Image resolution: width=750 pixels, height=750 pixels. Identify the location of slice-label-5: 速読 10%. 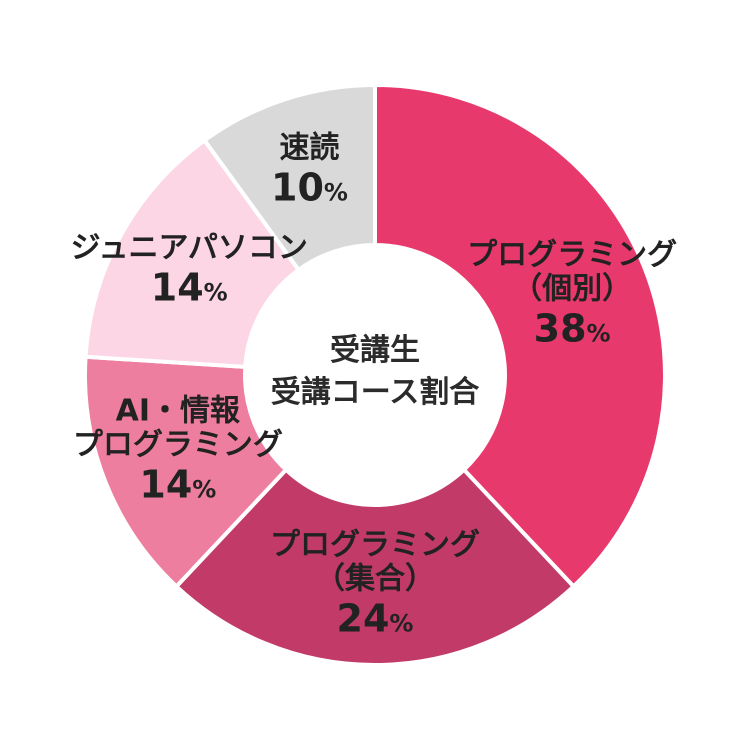
(309, 172).